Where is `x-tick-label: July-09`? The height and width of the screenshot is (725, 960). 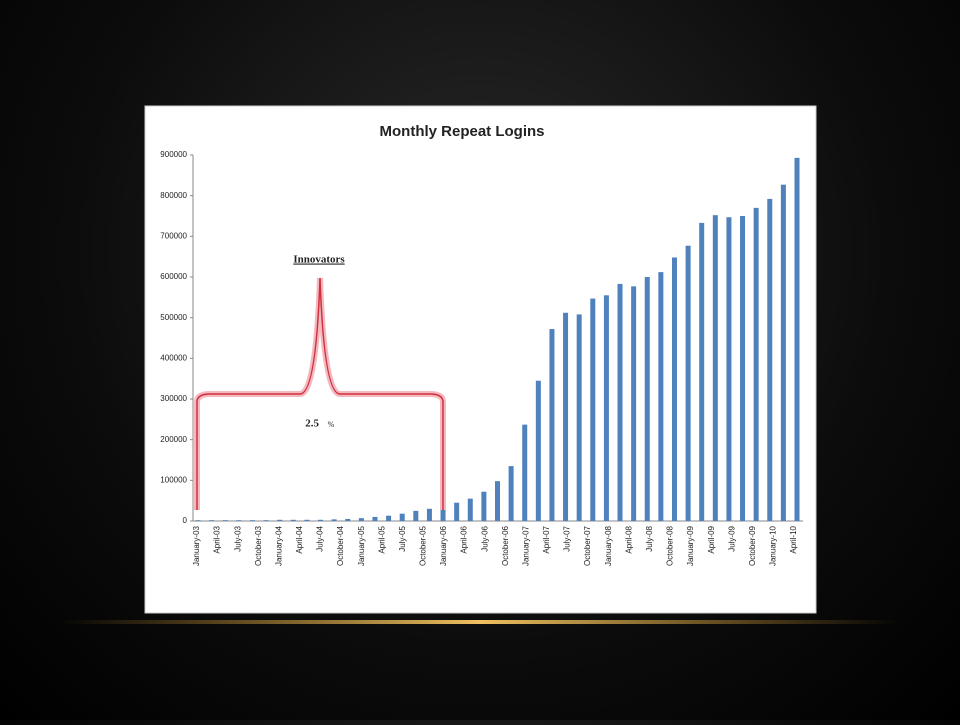 x-tick-label: July-09 is located at coordinates (731, 538).